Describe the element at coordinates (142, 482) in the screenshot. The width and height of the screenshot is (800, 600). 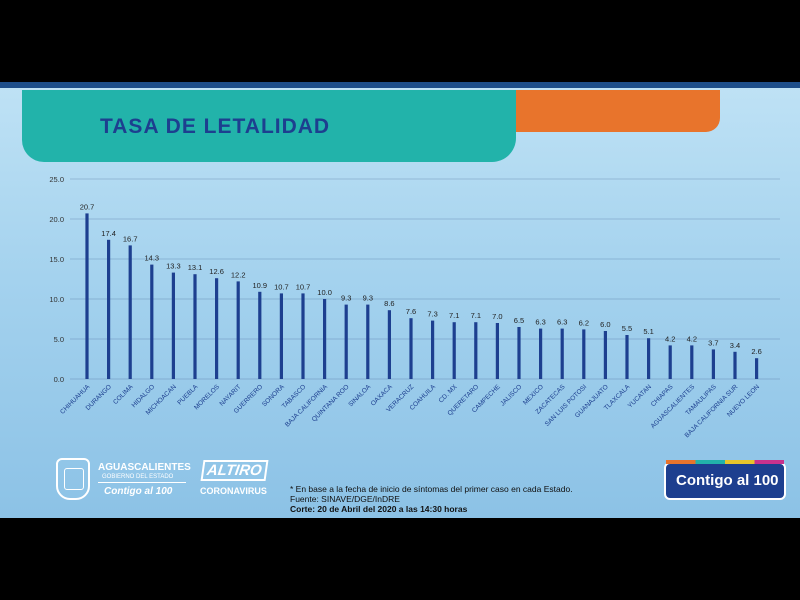
I see `logo-divider` at that location.